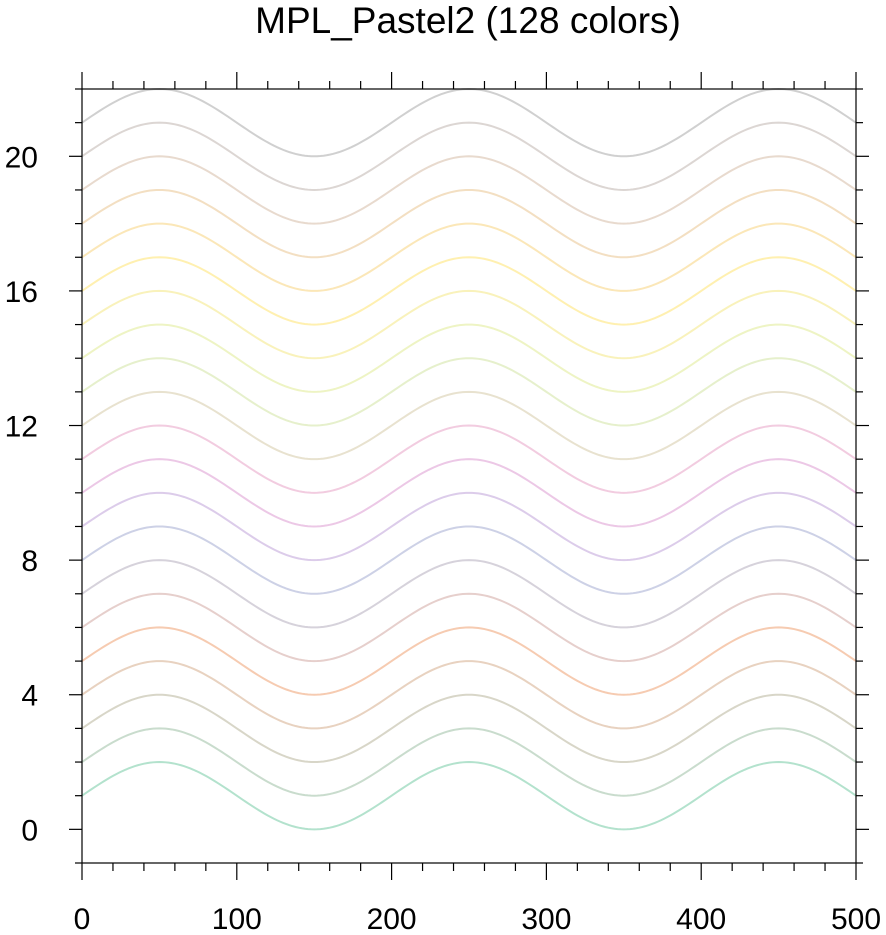  What do you see at coordinates (29, 561) in the screenshot?
I see `y-tick-label: 8` at bounding box center [29, 561].